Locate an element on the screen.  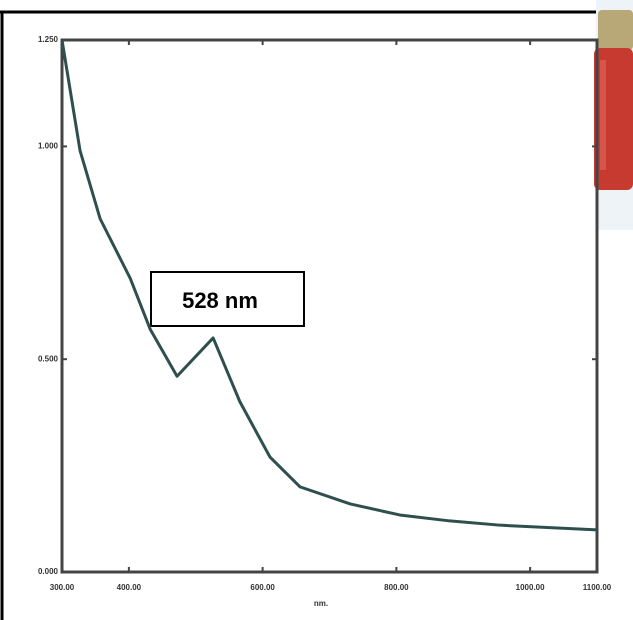
y-tick-label: 0.000 is located at coordinates (48, 571).